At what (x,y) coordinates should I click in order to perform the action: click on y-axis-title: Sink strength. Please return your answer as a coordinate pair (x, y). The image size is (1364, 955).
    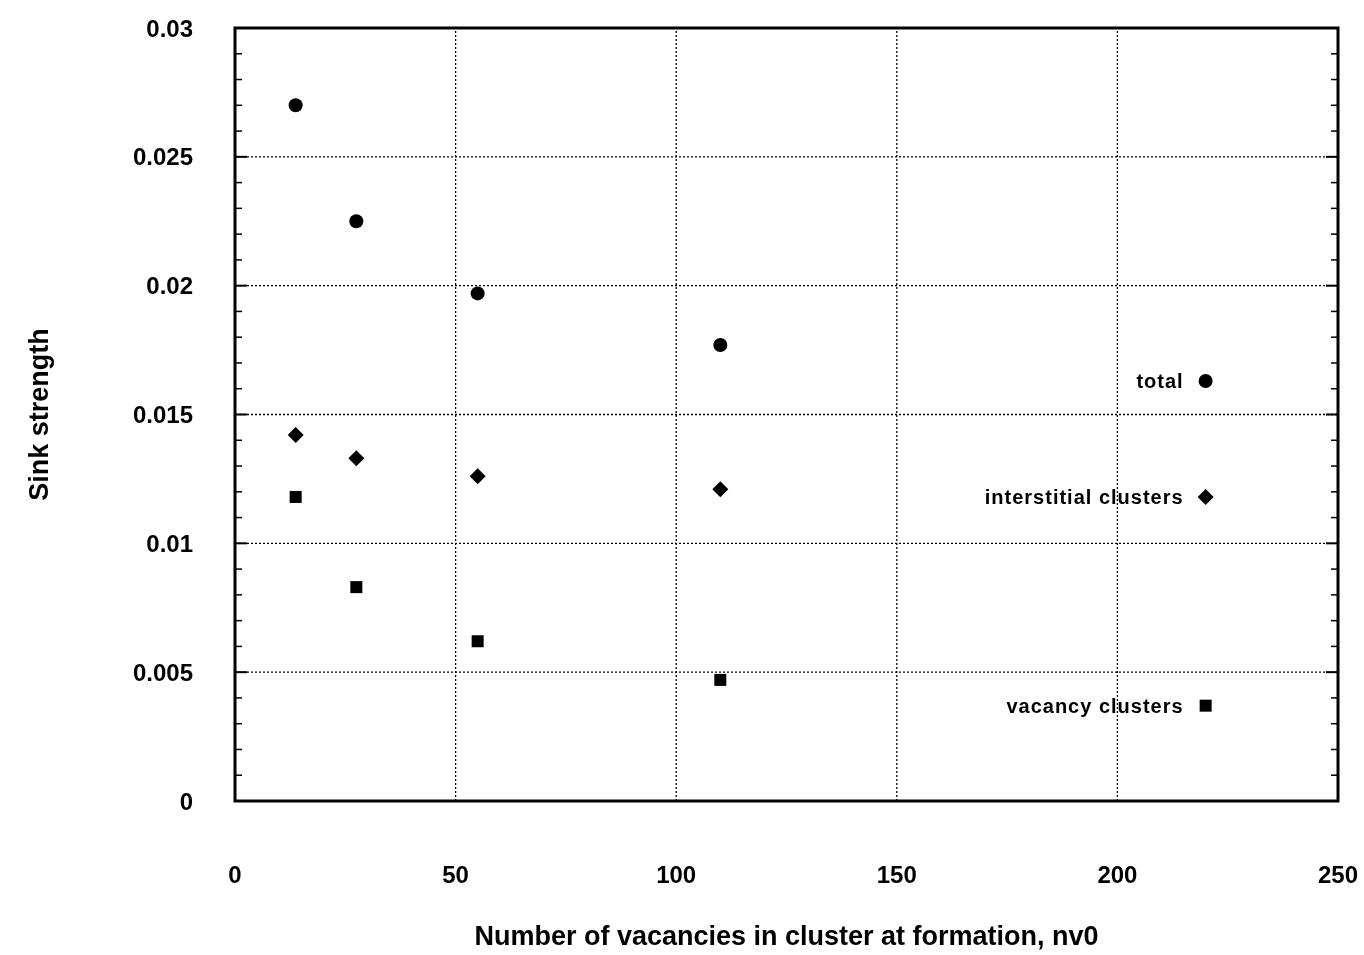
    Looking at the image, I should click on (39, 414).